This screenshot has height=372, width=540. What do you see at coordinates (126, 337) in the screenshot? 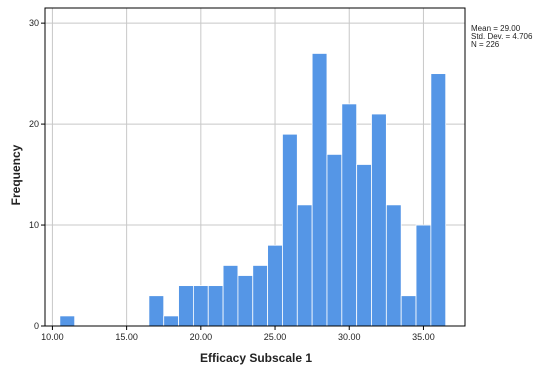
I see `x-tick-label: 15.00` at bounding box center [126, 337].